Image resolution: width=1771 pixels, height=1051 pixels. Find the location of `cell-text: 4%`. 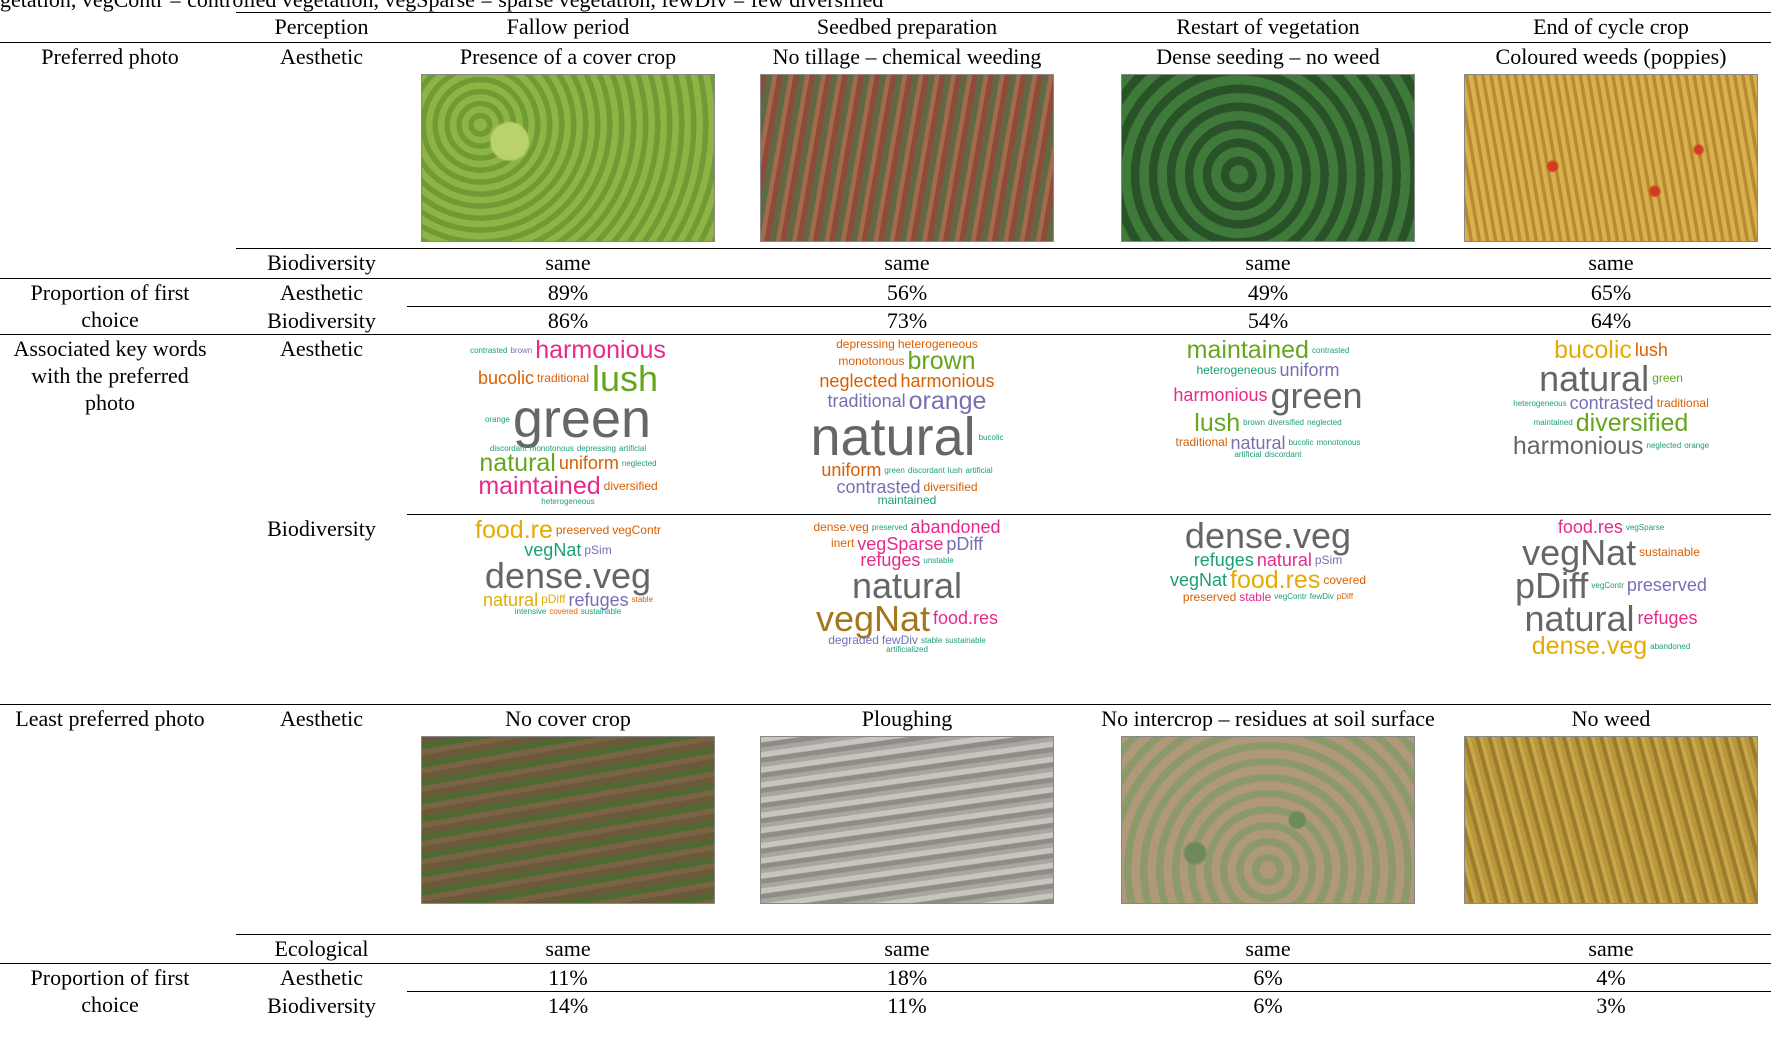

cell-text: 4% is located at coordinates (1611, 977).